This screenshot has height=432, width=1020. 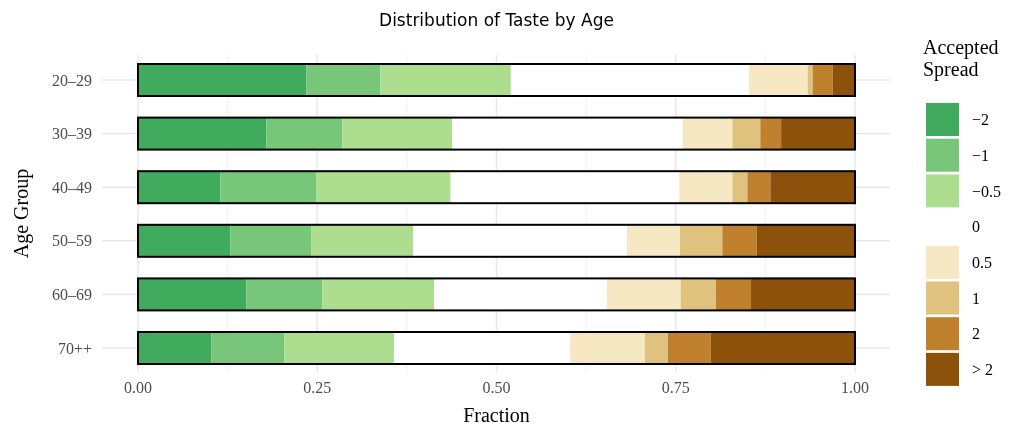 What do you see at coordinates (982, 262) in the screenshot?
I see `legend-label: 0.5` at bounding box center [982, 262].